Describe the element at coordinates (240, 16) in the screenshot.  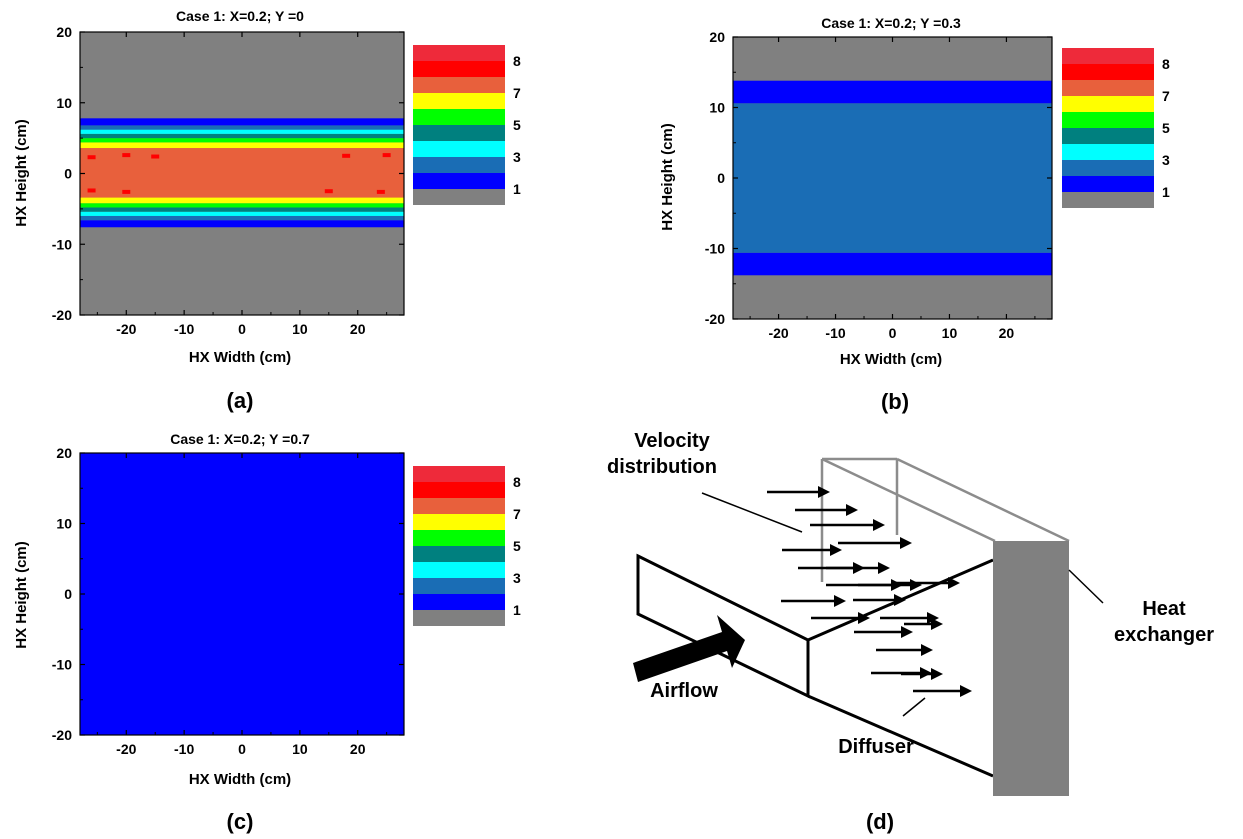
I see `chart-title: Case 1: X=0.2; Y =0` at that location.